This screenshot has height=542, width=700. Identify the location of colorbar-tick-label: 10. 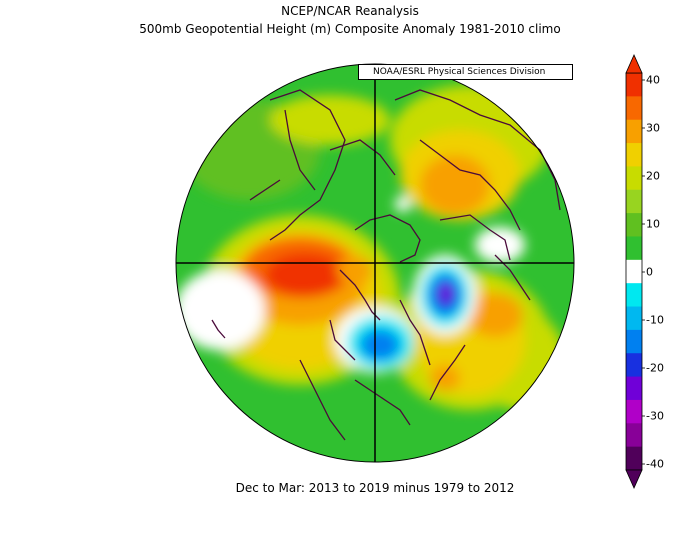
(653, 224).